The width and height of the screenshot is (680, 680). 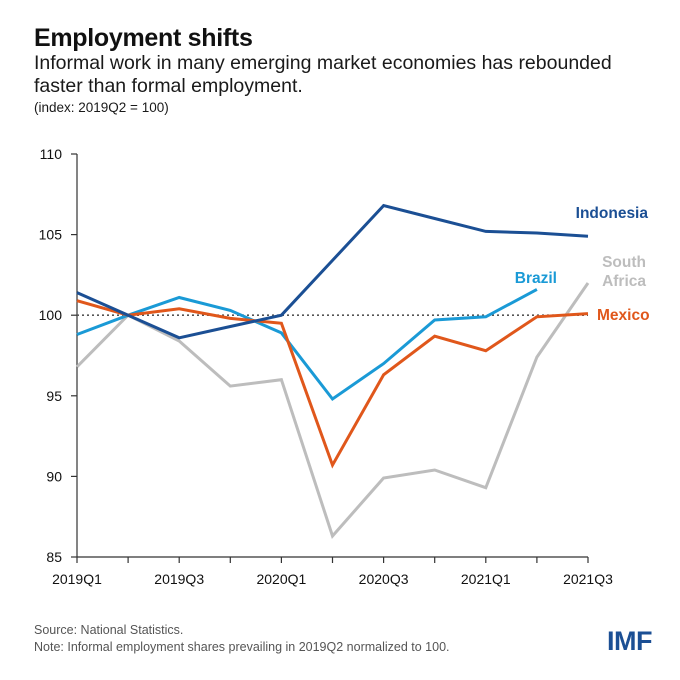 I want to click on source-note: Source: National Statistics., so click(x=109, y=630).